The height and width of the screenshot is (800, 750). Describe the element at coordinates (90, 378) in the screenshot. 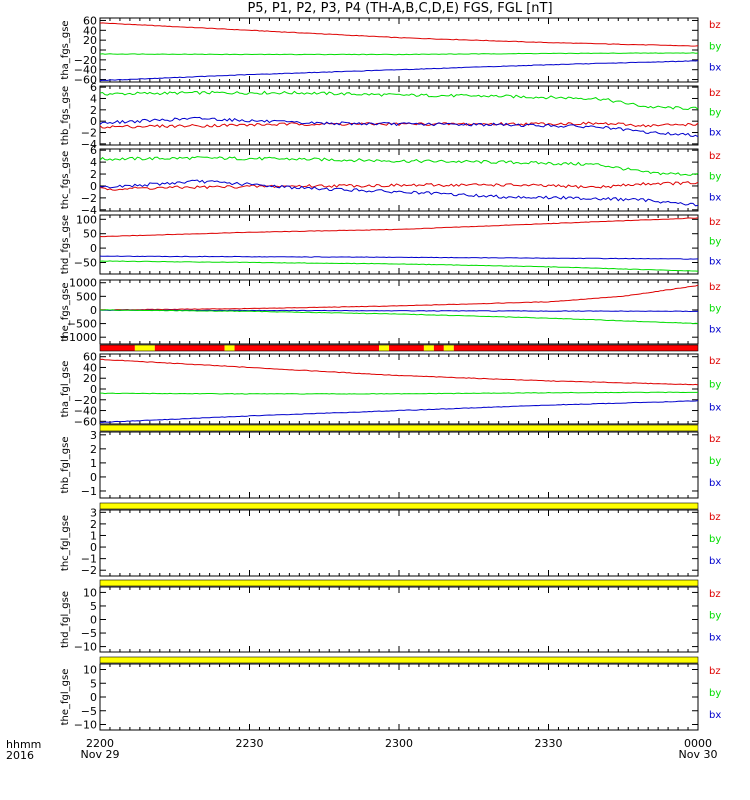

I see `y-tick-label: 20` at that location.